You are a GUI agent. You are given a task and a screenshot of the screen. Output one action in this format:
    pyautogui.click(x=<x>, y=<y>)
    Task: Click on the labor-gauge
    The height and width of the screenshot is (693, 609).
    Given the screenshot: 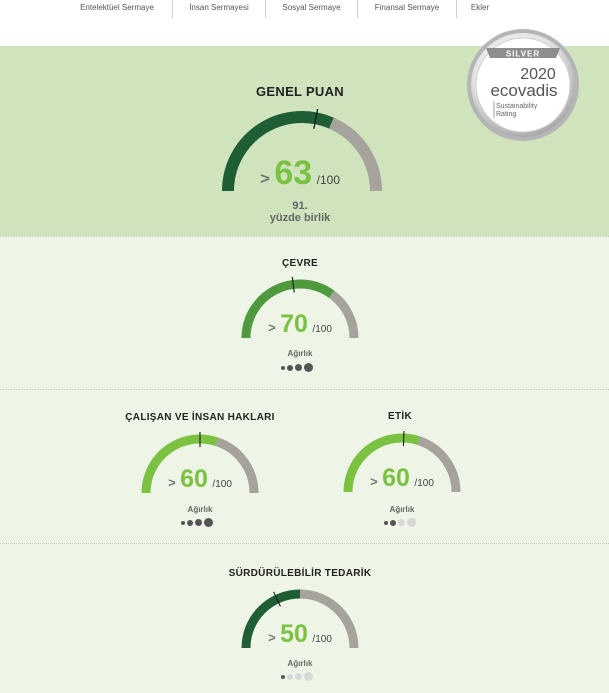 What is the action you would take?
    pyautogui.click(x=200, y=463)
    